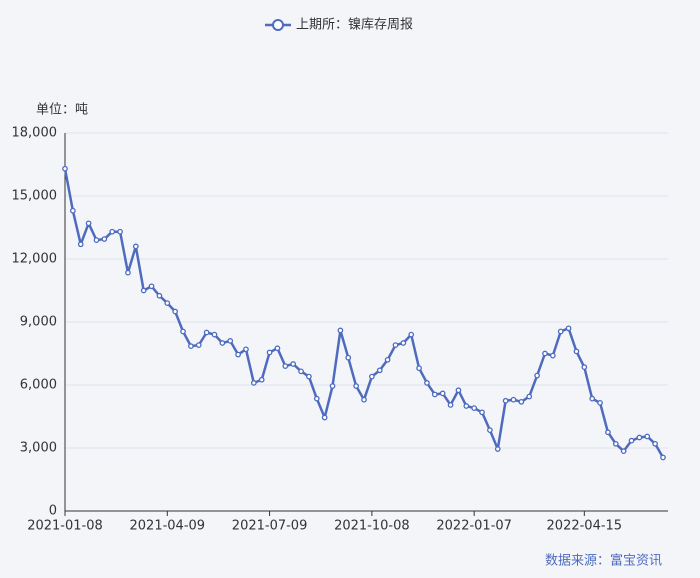 This screenshot has width=700, height=578. What do you see at coordinates (35, 259) in the screenshot?
I see `y-tick-label: 12,000` at bounding box center [35, 259].